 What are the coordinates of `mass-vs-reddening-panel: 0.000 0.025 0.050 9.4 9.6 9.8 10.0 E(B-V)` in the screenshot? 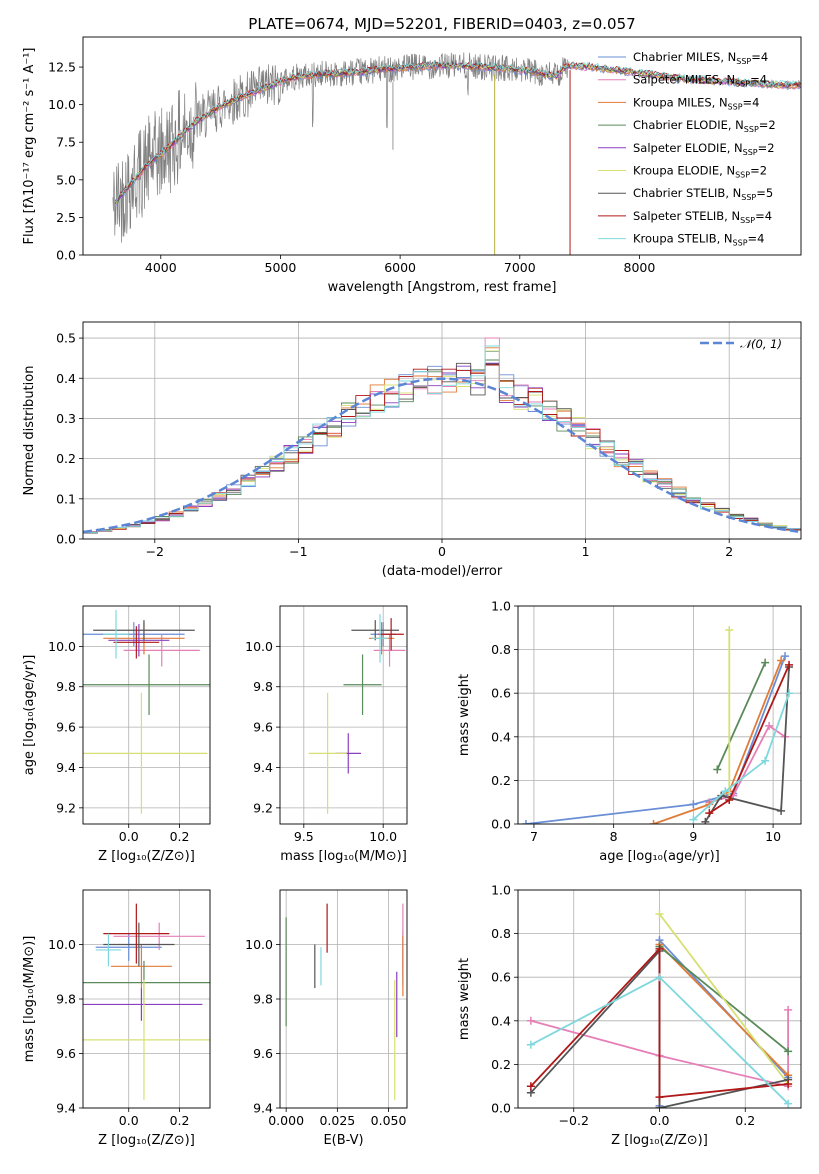 It's located at (326, 1018).